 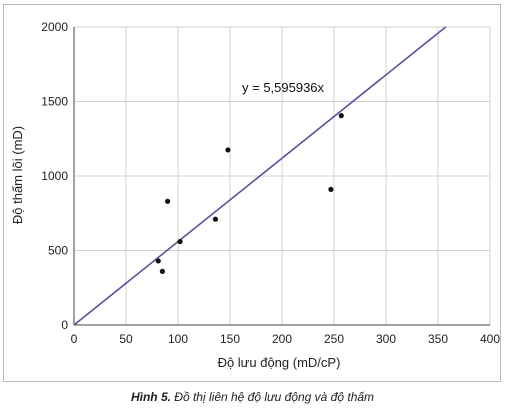 I want to click on y-tick-labels: 0 500 1000 1500 2000, so click(x=54, y=176).